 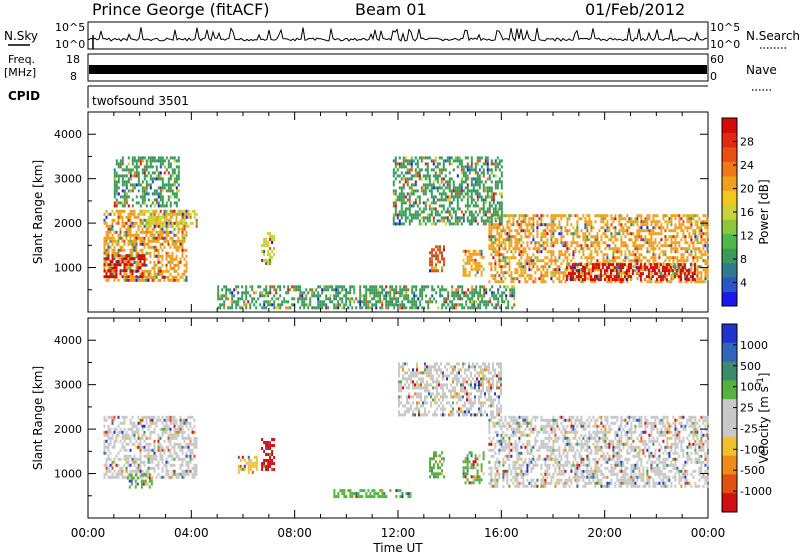 I want to click on power-colorbar-swatch, so click(x=729, y=198).